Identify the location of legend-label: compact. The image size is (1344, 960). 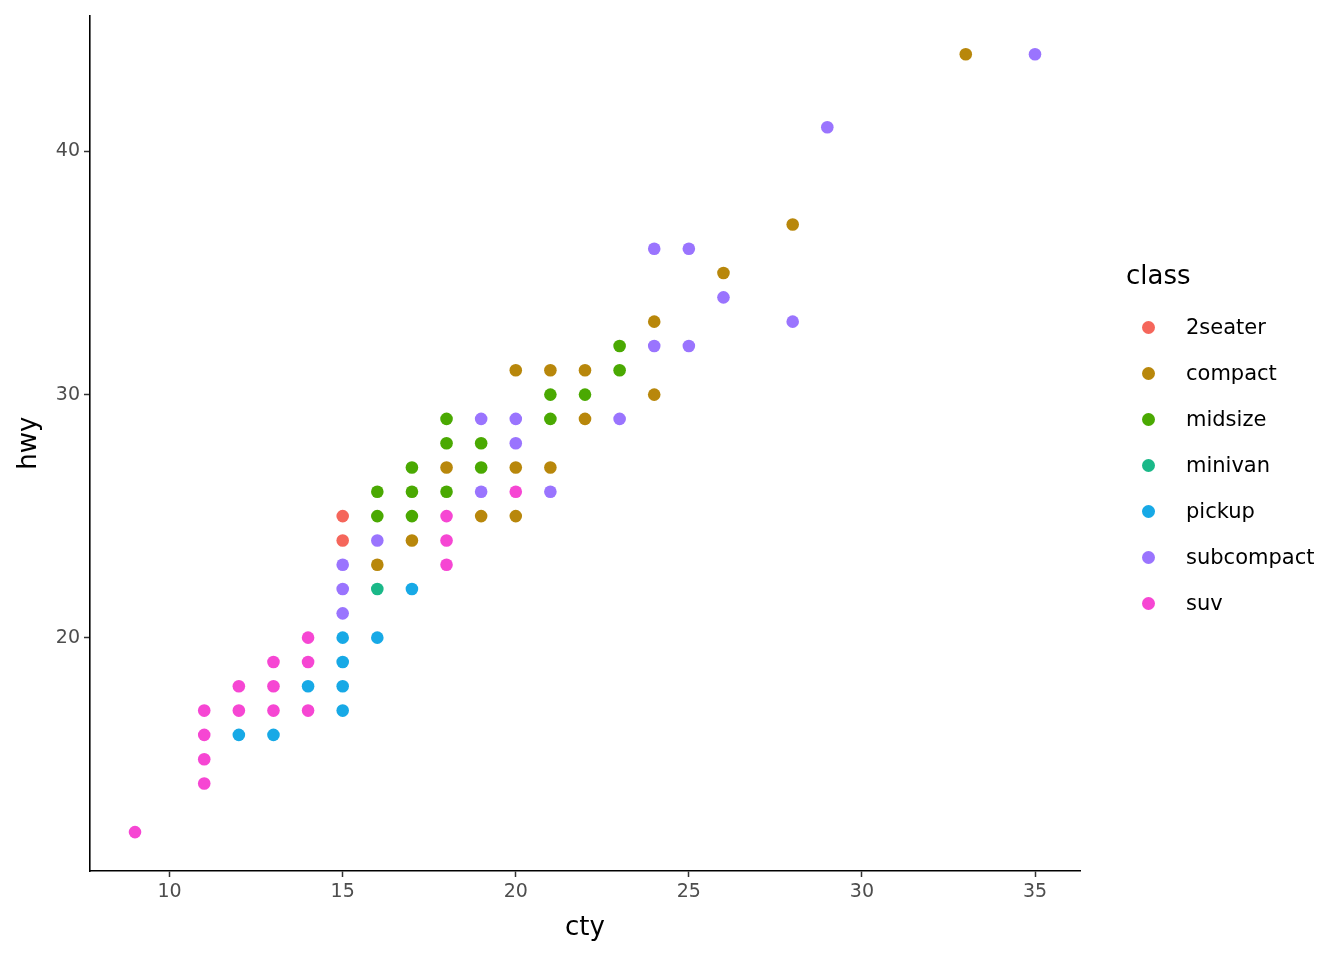
(1231, 373).